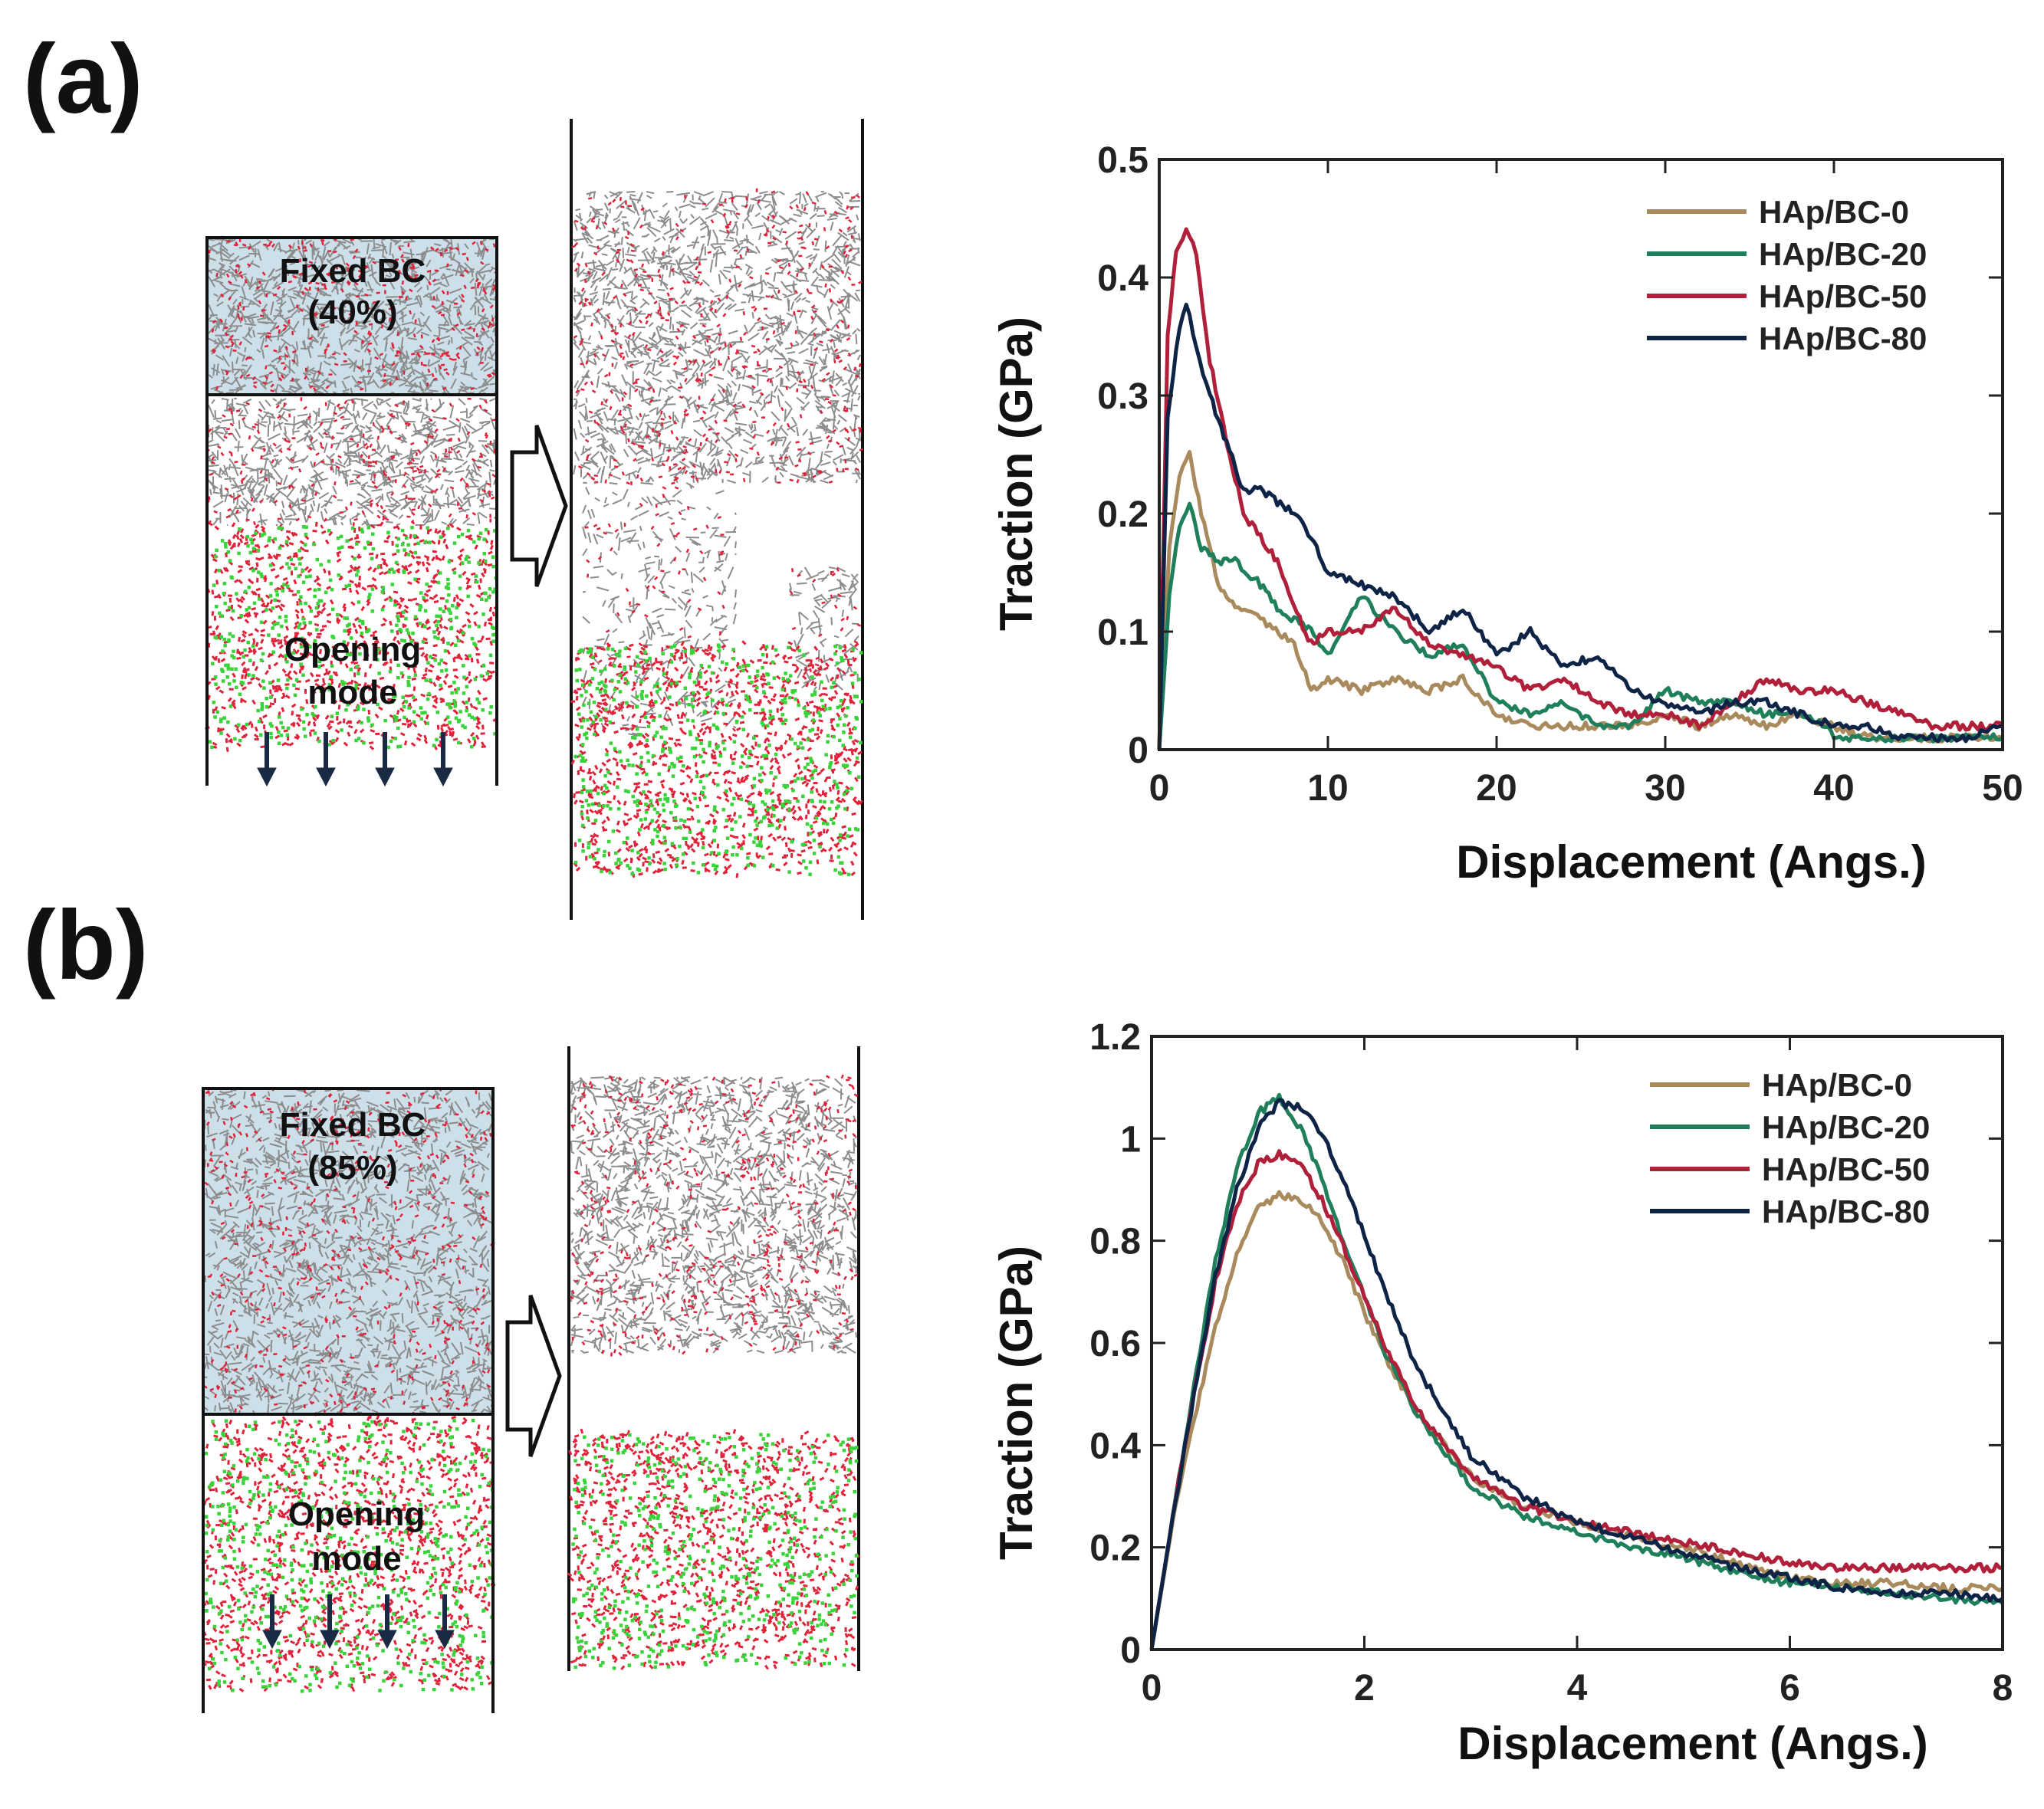  What do you see at coordinates (1017, 474) in the screenshot?
I see `y-axis-label-a: Traction (GPa)` at bounding box center [1017, 474].